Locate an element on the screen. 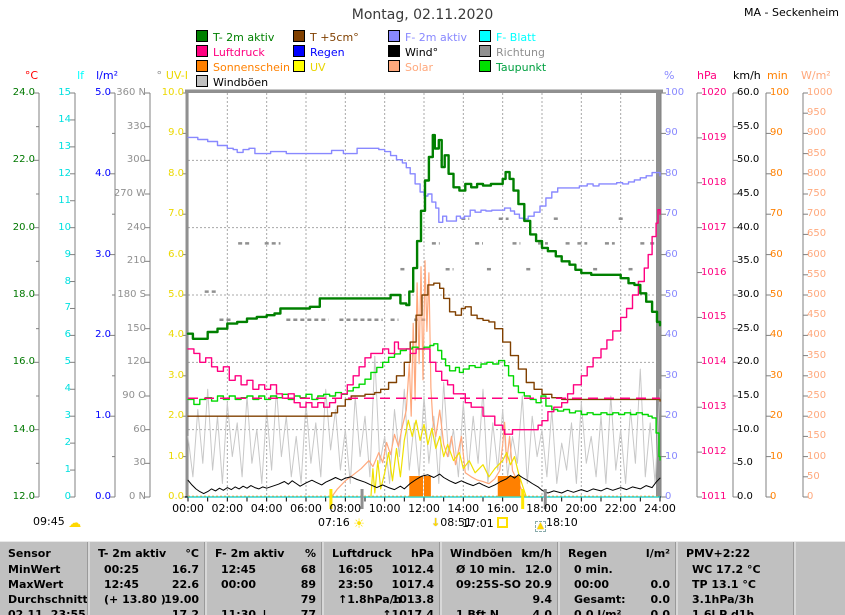 This screenshot has height=615, width=845. table-cell: 12:45 22.6 is located at coordinates (151, 584).